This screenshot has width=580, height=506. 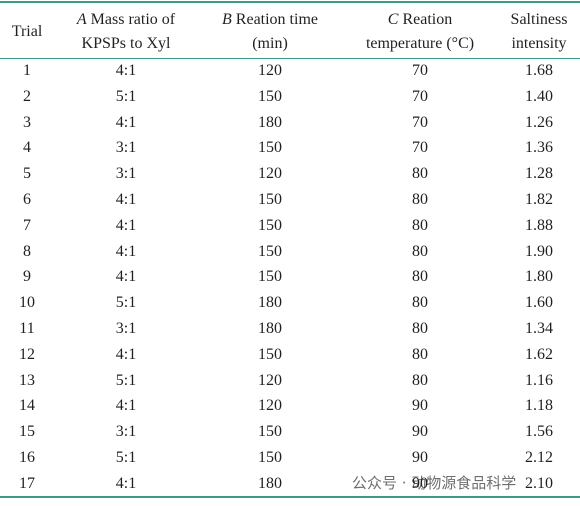 What do you see at coordinates (393, 19) in the screenshot?
I see `factor-letter: C` at bounding box center [393, 19].